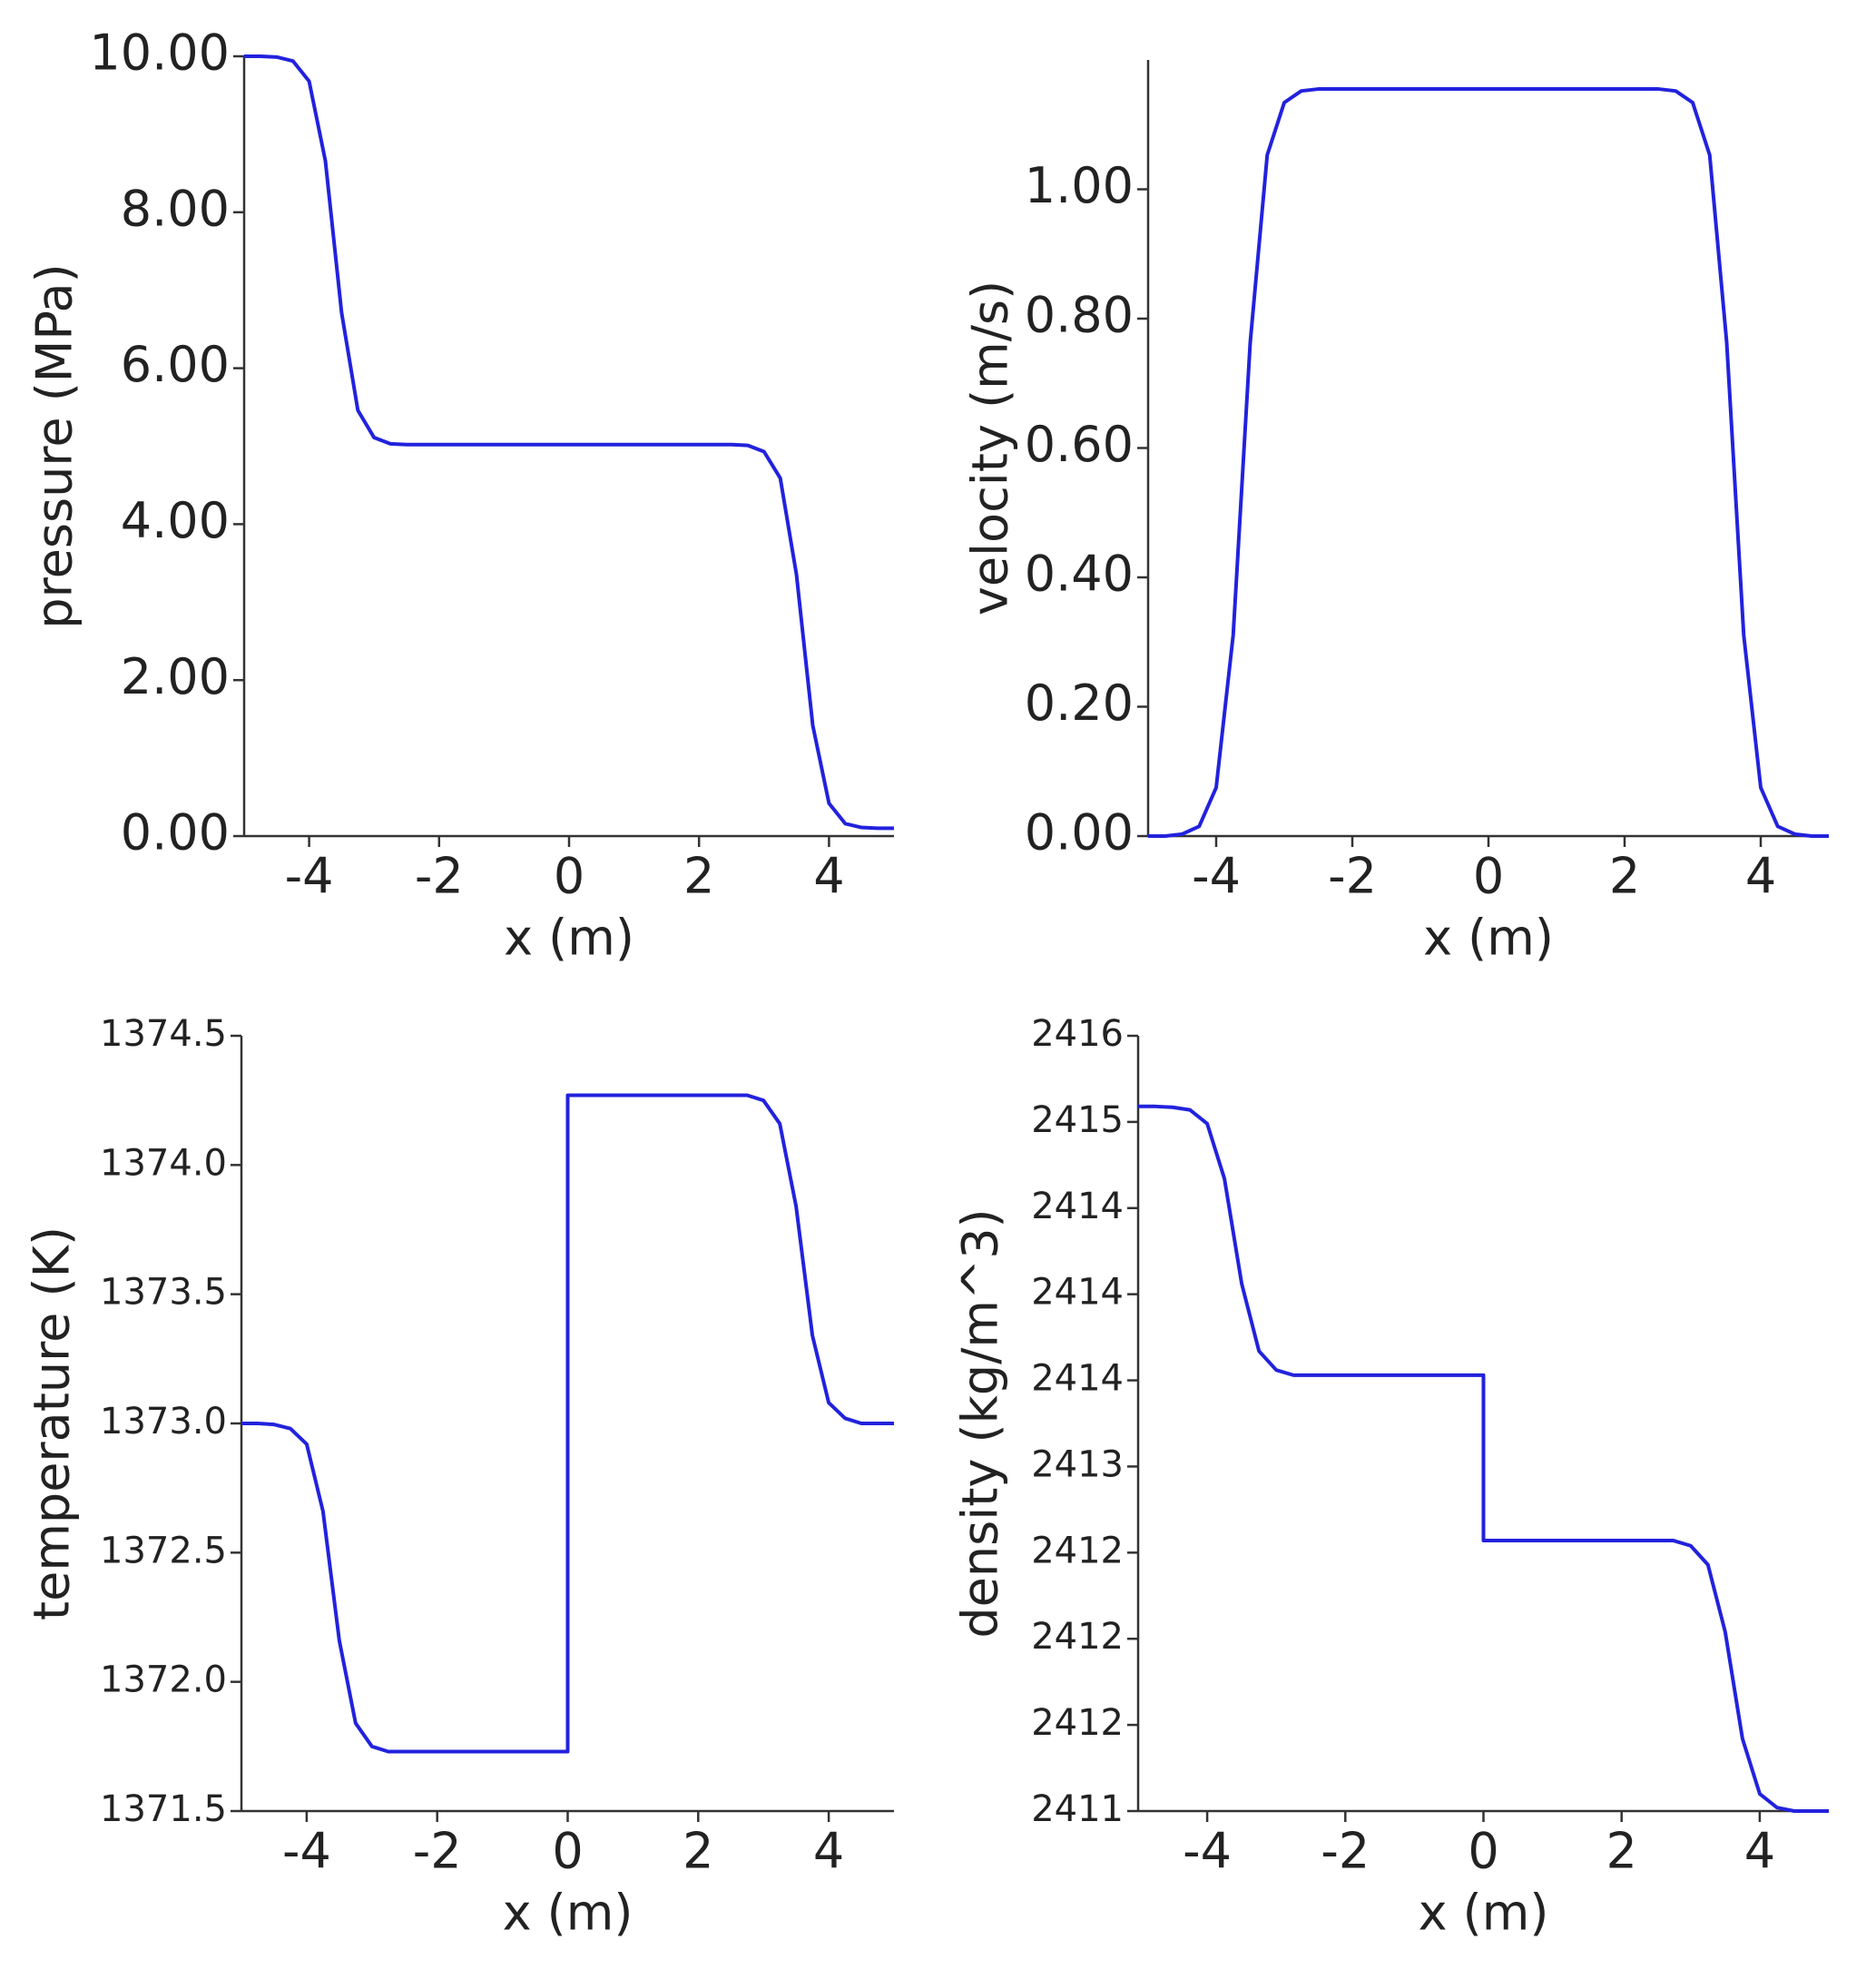 The width and height of the screenshot is (1876, 1979). What do you see at coordinates (164, 1809) in the screenshot?
I see `y-tick-label: 1371.5` at bounding box center [164, 1809].